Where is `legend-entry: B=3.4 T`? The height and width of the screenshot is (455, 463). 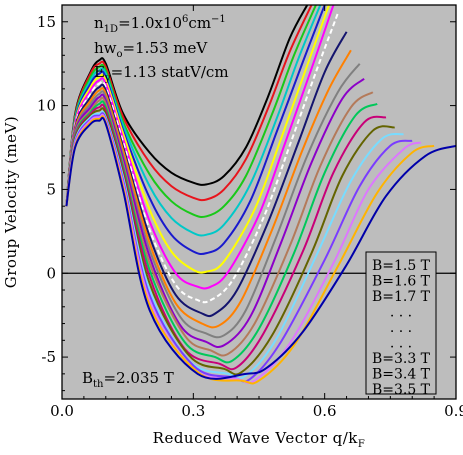 legend-entry: B=3.4 T is located at coordinates (401, 375).